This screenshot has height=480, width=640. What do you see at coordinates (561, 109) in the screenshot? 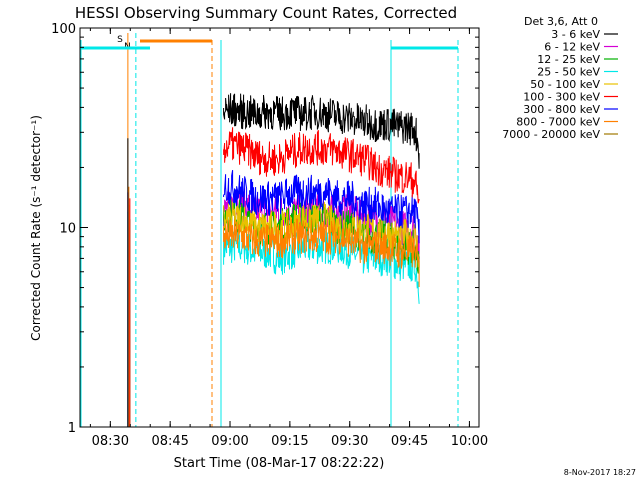
I see `legend-label-6: 300 - 800 keV` at bounding box center [561, 109].